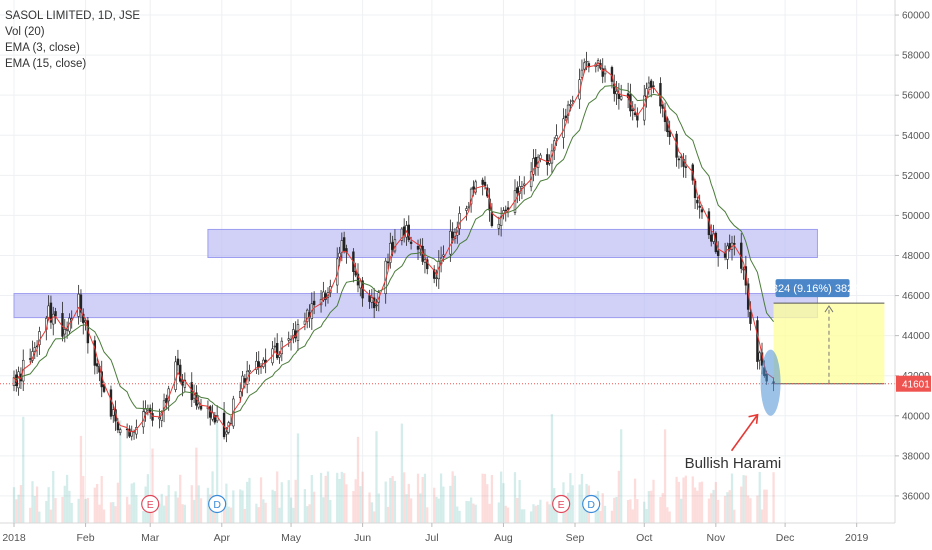  Describe the element at coordinates (25, 32) in the screenshot. I see `indicator-volume: Vol (20)` at that location.